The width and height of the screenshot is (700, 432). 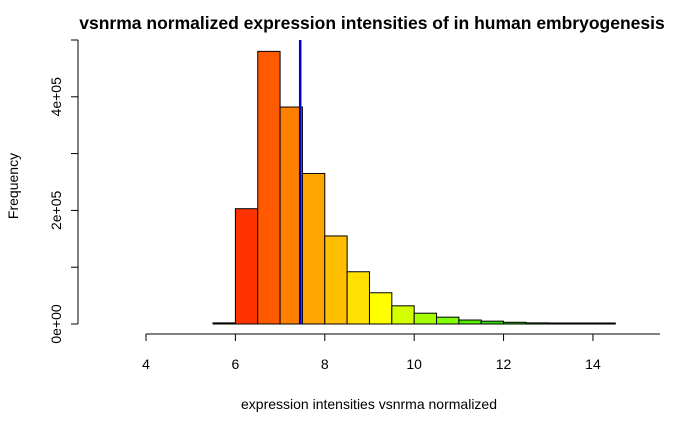 I want to click on x-axis-label: expression intensities vsnrma normalized, so click(x=369, y=404).